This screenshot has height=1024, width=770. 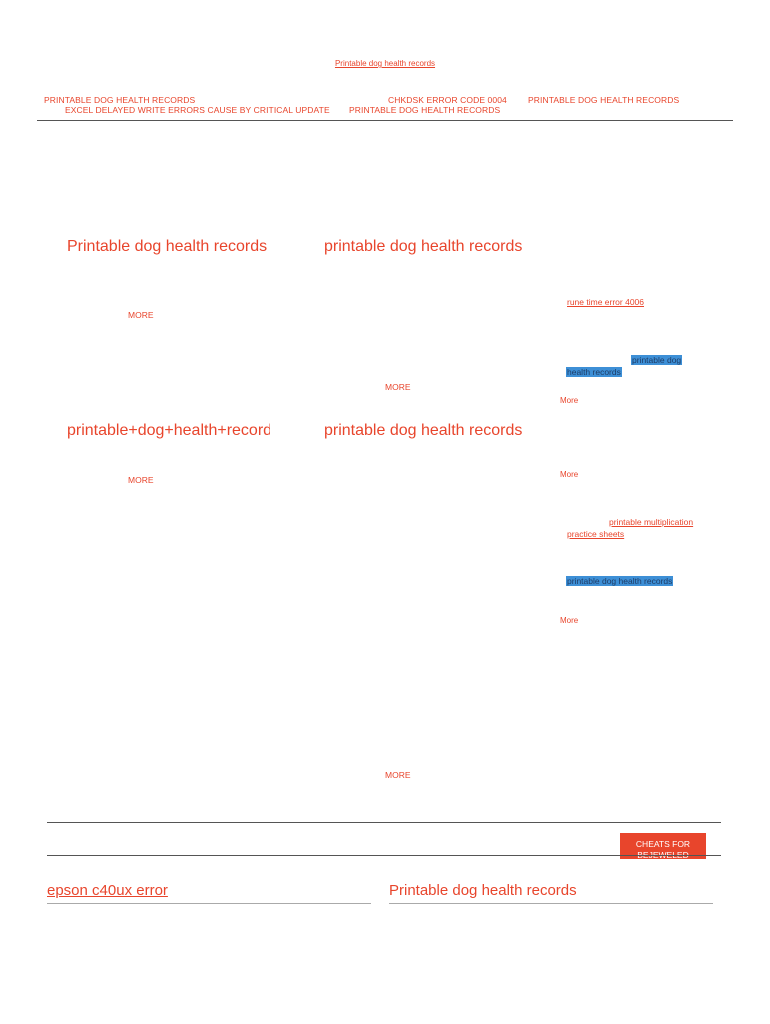 I want to click on post-more-1: MORE, so click(x=141, y=315).